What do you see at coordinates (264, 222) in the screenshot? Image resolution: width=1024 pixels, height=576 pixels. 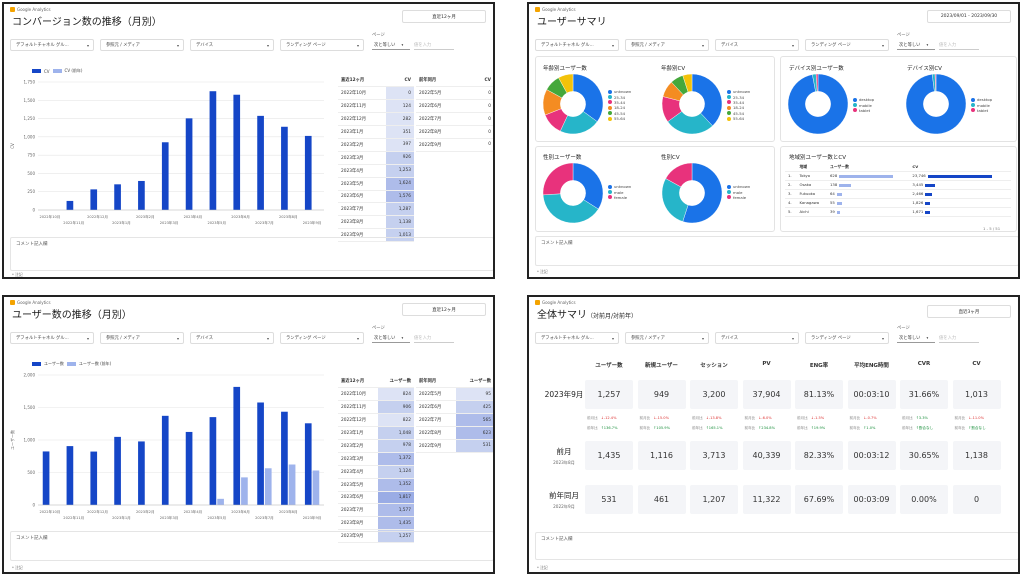 I see `x-tick-label: 2023年7月` at bounding box center [264, 222].